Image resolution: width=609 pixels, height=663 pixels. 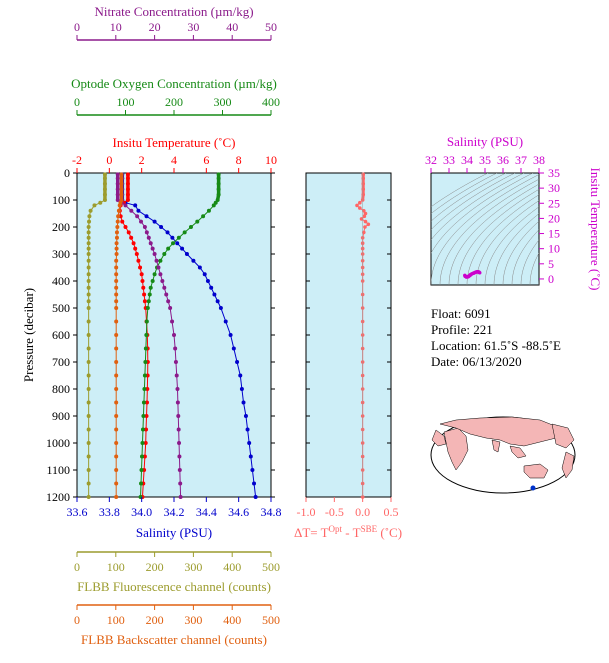 What do you see at coordinates (206, 160) in the screenshot?
I see `temperature-tick-label: 6` at bounding box center [206, 160].